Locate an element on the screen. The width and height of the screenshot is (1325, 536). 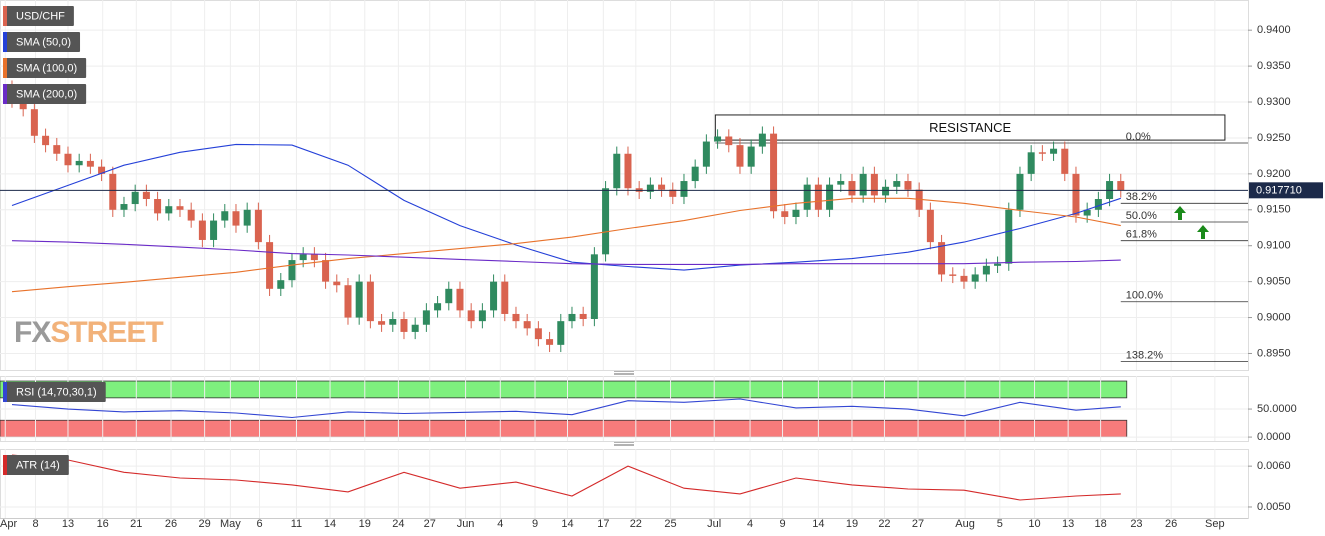
x-tick-label: 8 is located at coordinates (35, 524).